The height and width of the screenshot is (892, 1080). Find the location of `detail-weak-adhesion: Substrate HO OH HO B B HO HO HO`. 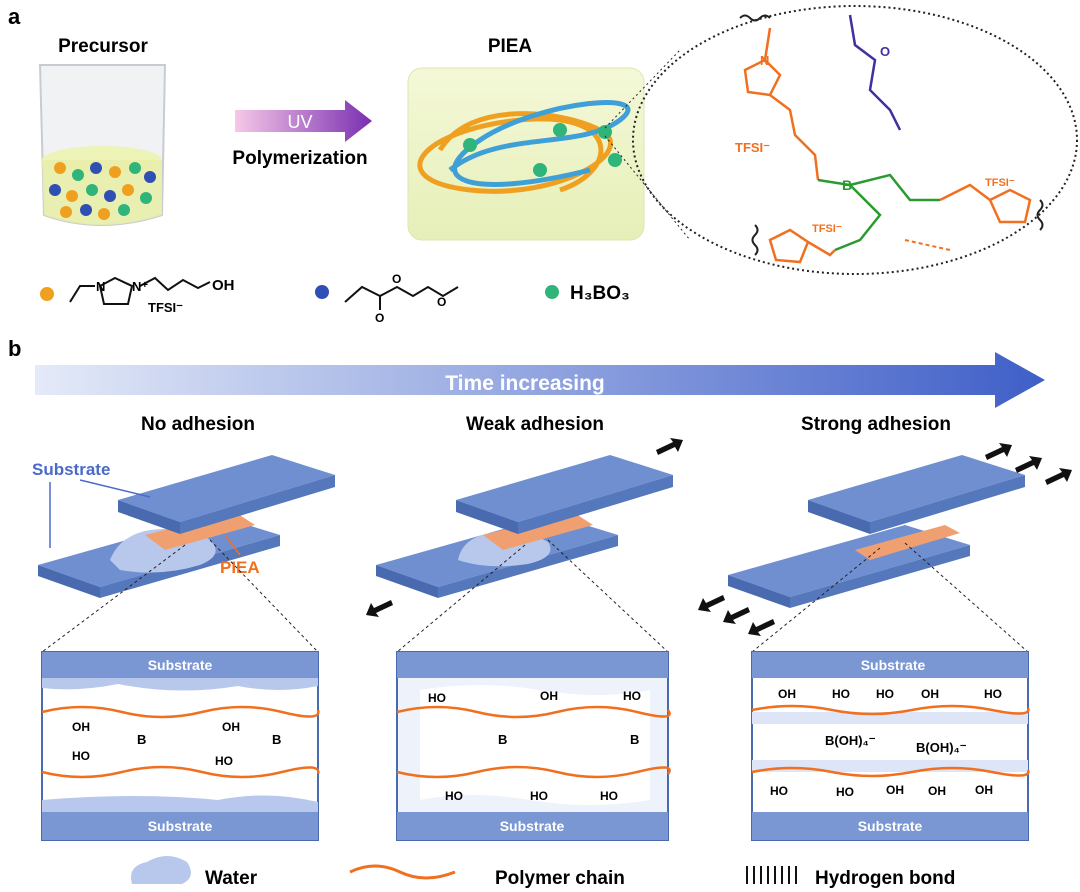

detail-weak-adhesion: Substrate HO OH HO B B HO HO HO is located at coordinates (533, 746).